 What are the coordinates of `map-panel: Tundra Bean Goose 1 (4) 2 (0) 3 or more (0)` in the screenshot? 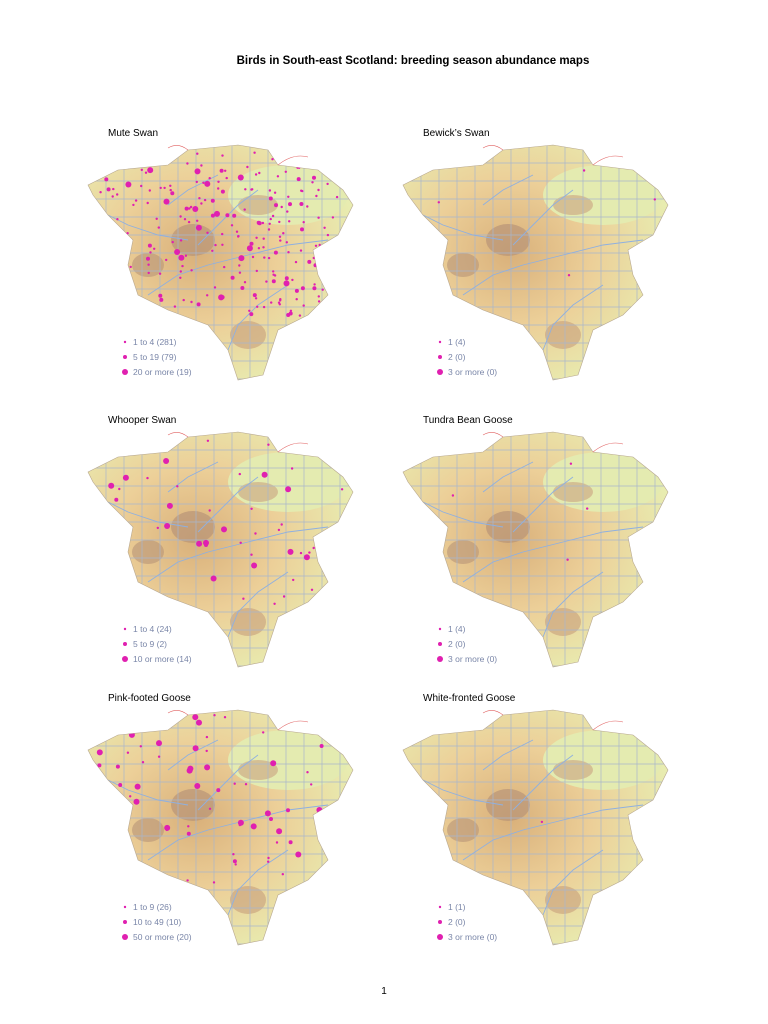 It's located at (538, 543).